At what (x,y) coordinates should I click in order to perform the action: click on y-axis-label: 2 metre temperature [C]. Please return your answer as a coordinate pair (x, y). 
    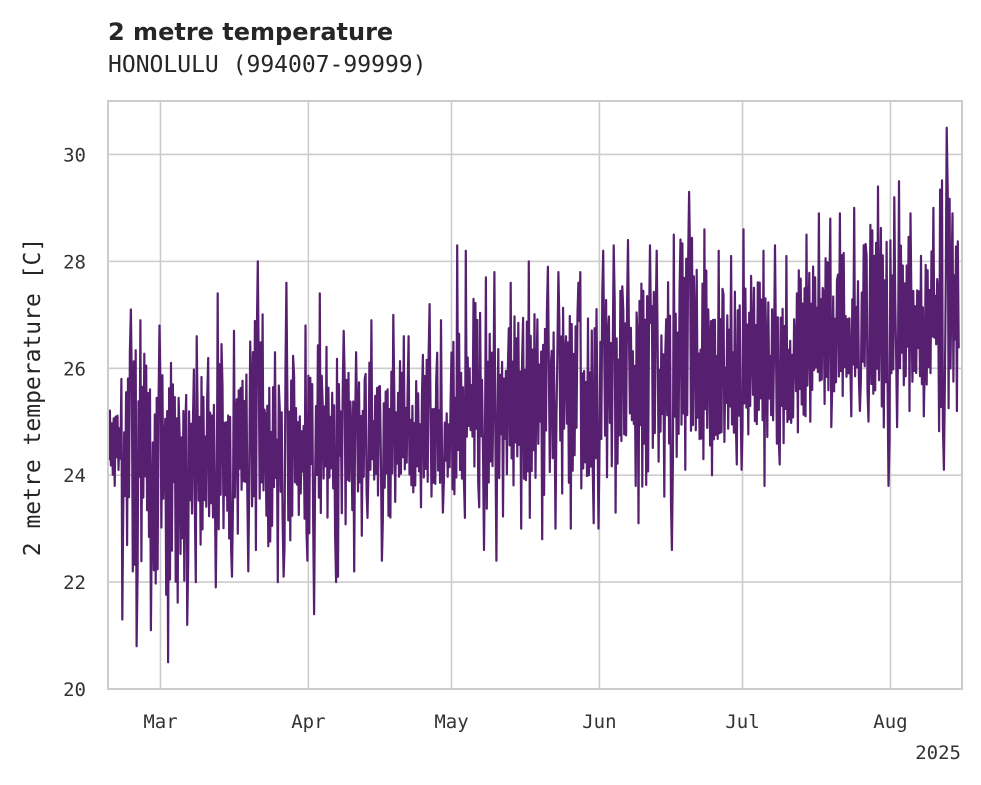
    Looking at the image, I should click on (33, 397).